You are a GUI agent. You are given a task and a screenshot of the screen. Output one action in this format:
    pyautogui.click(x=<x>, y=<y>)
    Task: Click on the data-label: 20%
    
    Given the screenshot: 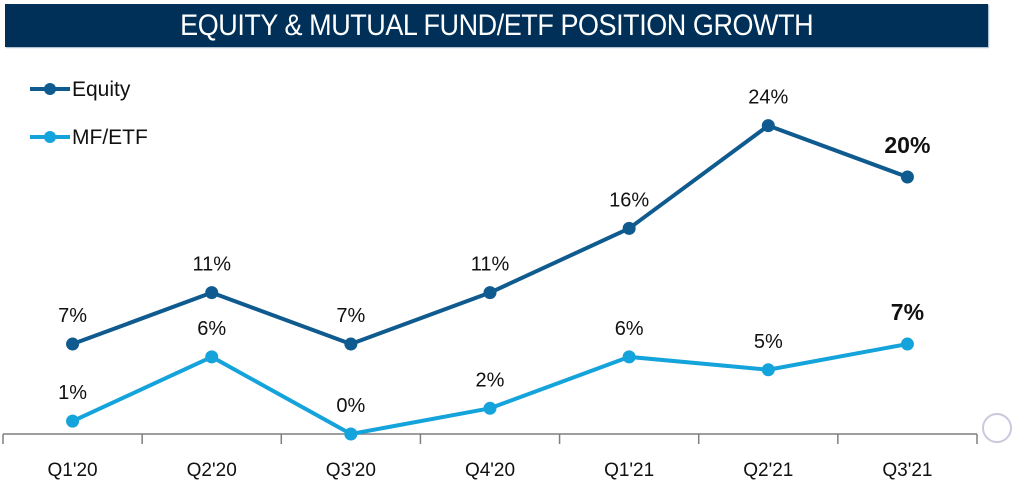 What is the action you would take?
    pyautogui.click(x=907, y=145)
    